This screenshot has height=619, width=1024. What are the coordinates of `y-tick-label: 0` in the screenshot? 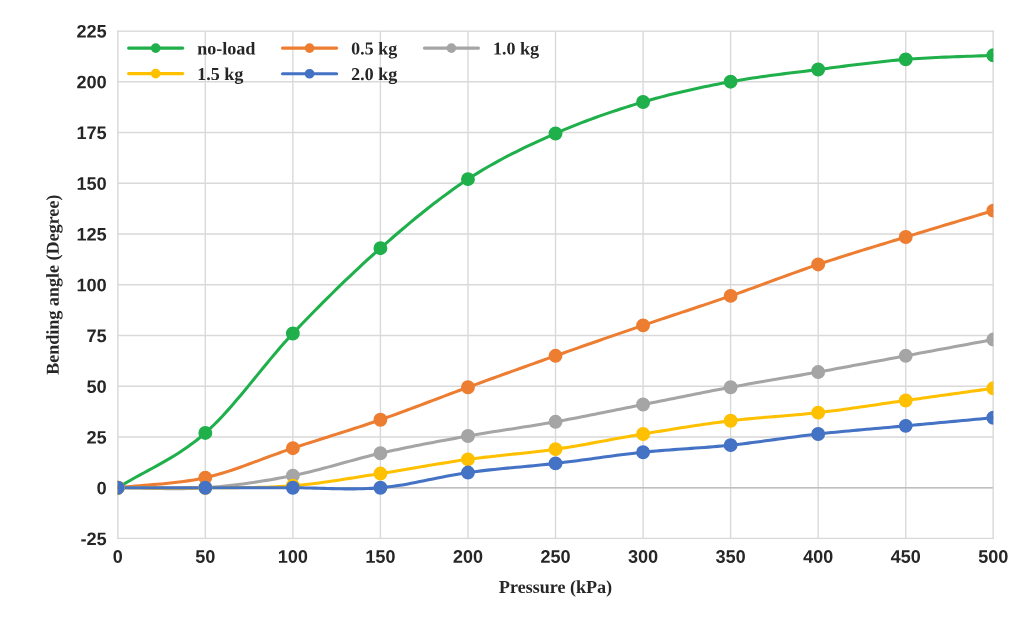 It's located at (101, 488).